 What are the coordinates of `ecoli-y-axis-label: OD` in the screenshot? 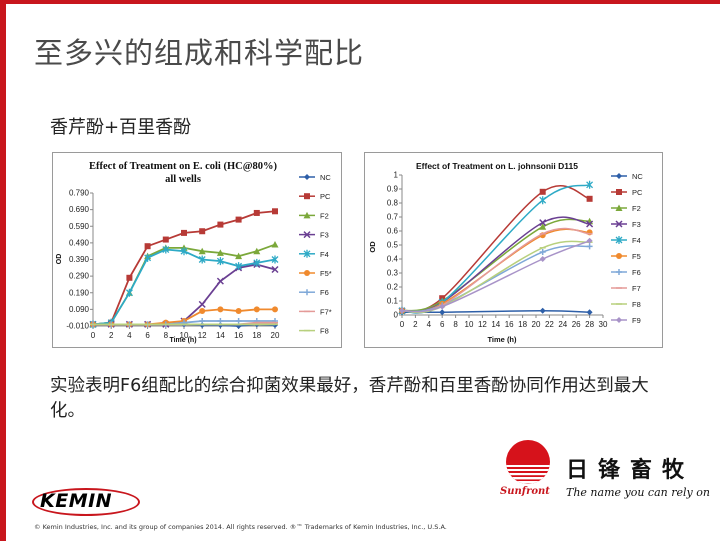 It's located at (59, 259).